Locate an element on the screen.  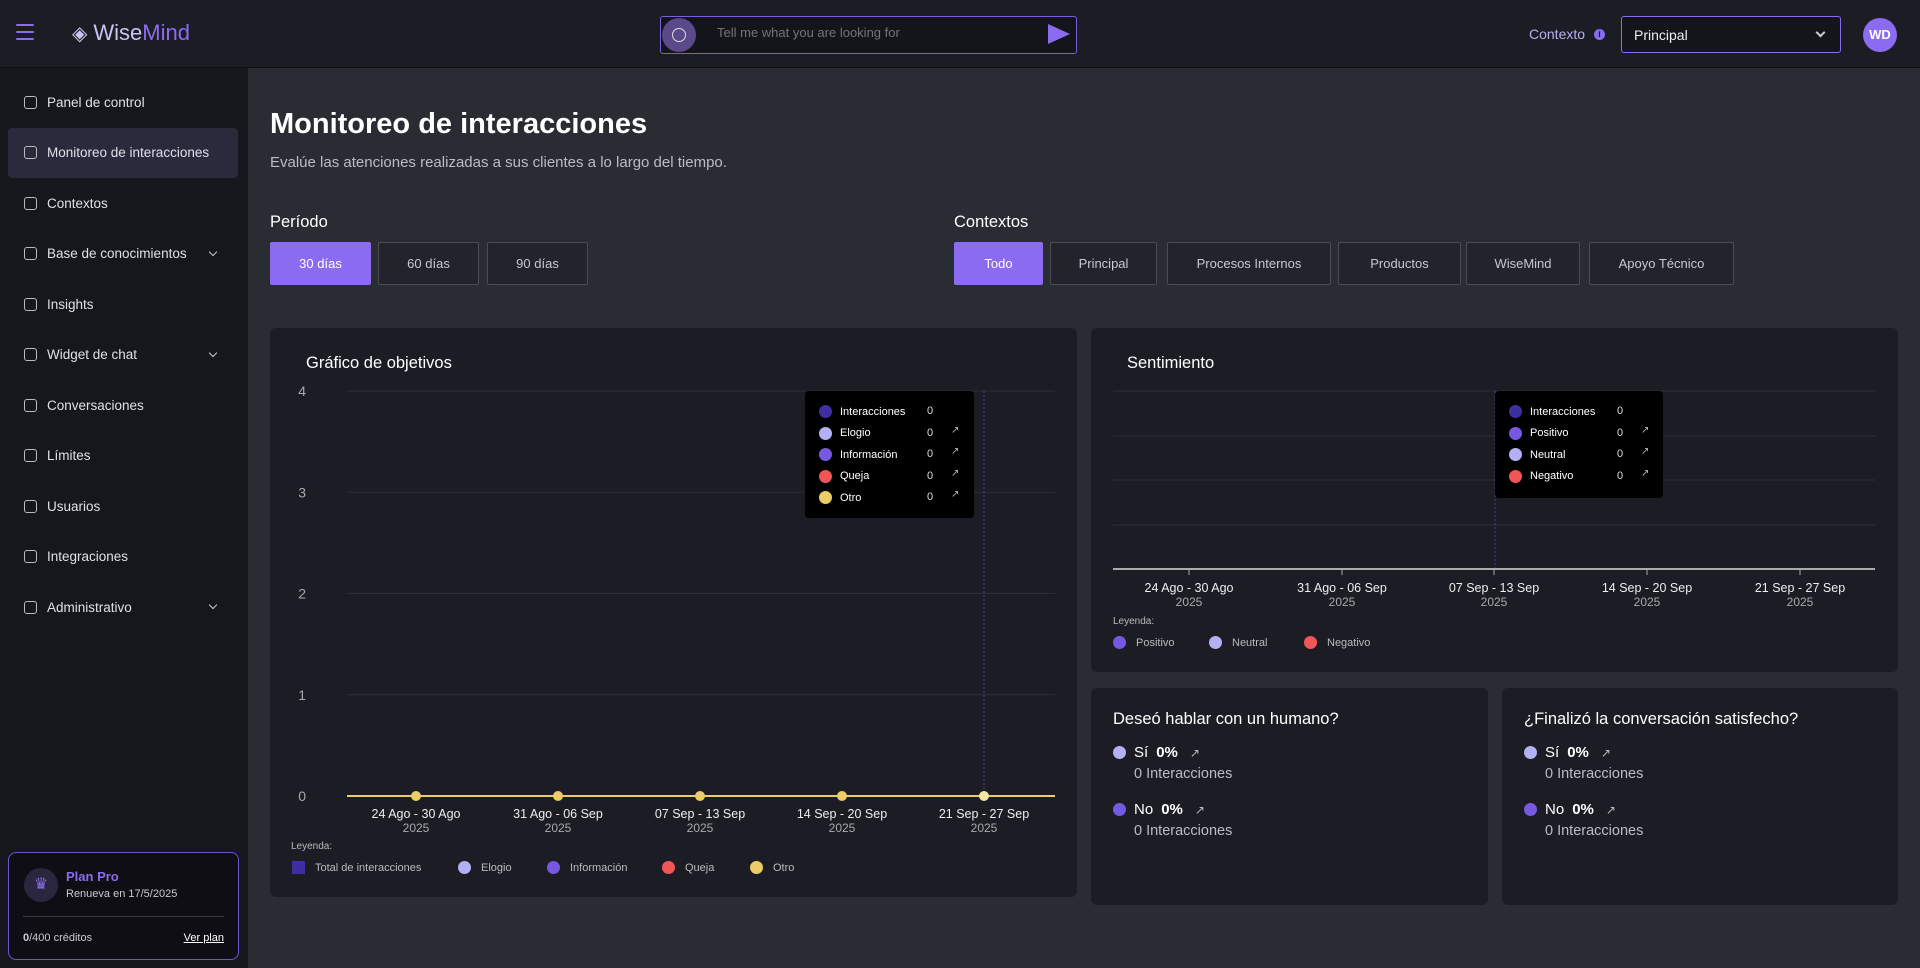
legend-item: Información is located at coordinates (587, 867).